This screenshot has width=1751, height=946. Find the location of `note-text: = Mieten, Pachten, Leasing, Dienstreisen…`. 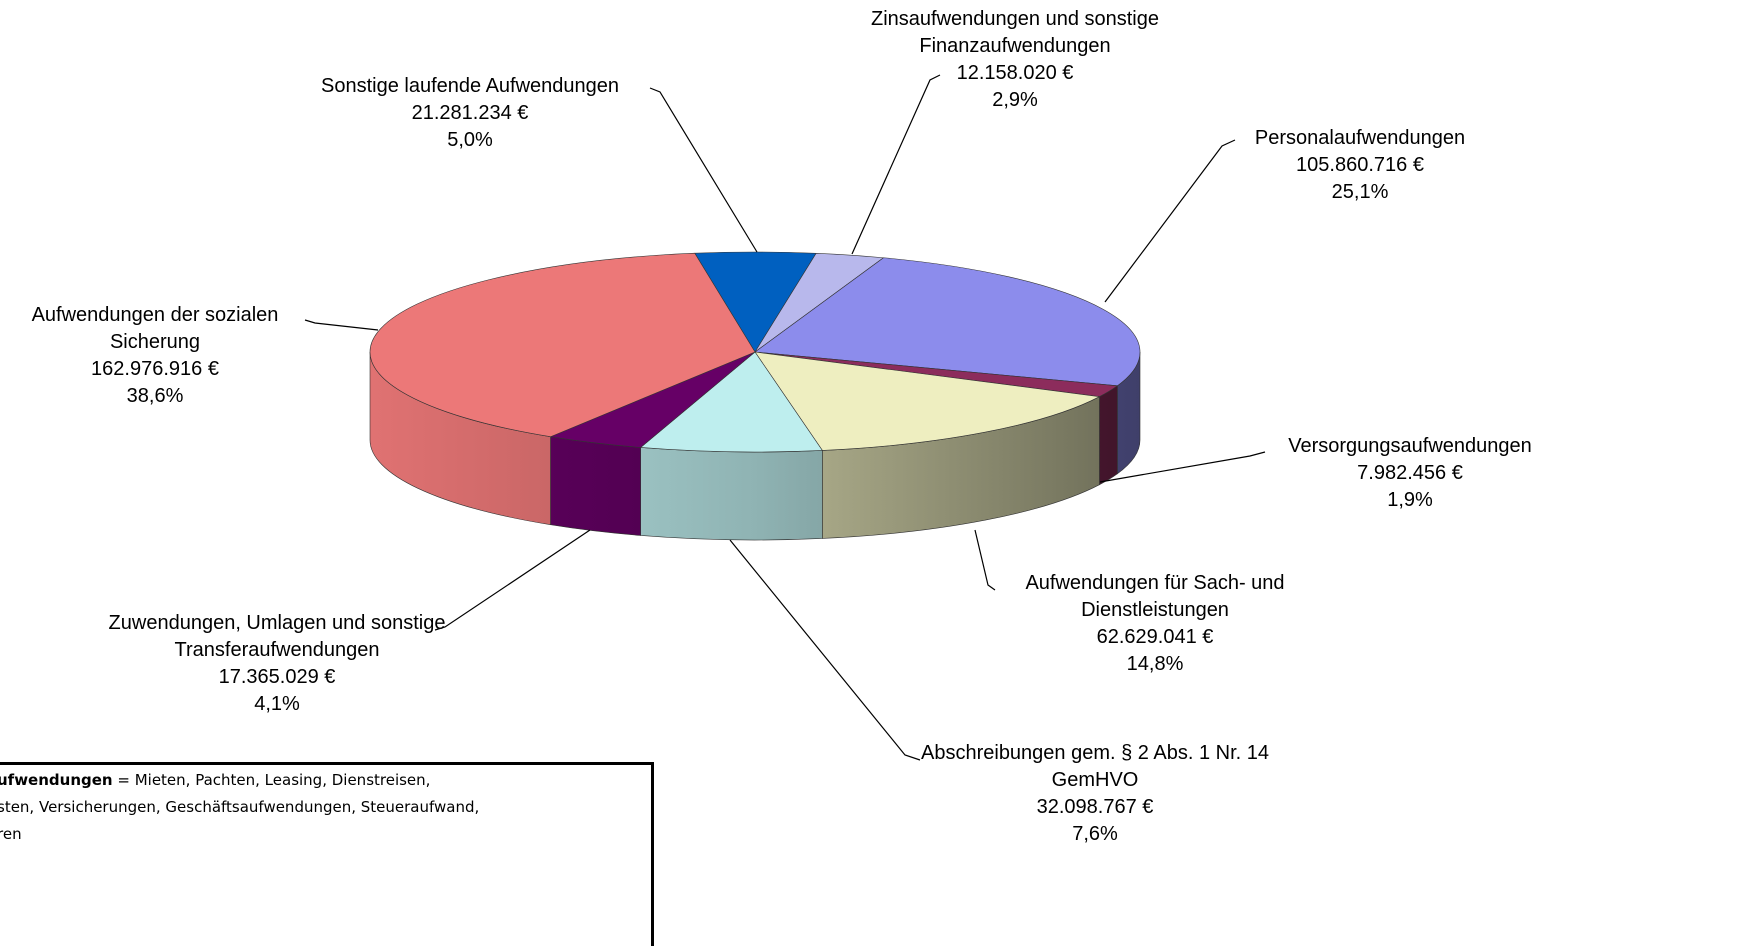

note-text: = Mieten, Pachten, Leasing, Dienstreisen… is located at coordinates (271, 780).